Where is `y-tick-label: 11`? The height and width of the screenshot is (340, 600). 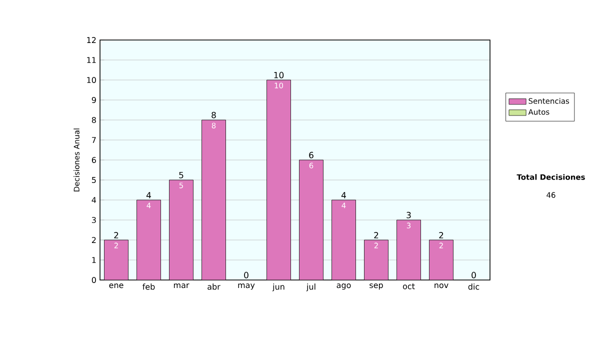
y-tick-label: 11 is located at coordinates (91, 60).